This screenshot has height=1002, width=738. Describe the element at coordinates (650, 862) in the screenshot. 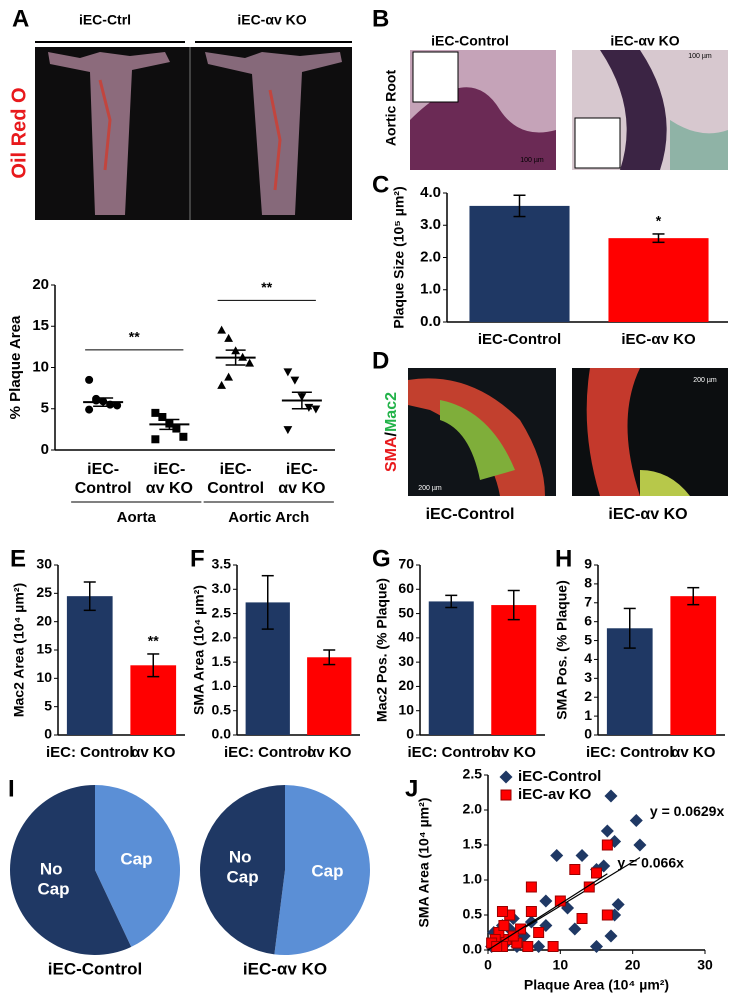

I see `trendline-label: y = 0.066x` at that location.